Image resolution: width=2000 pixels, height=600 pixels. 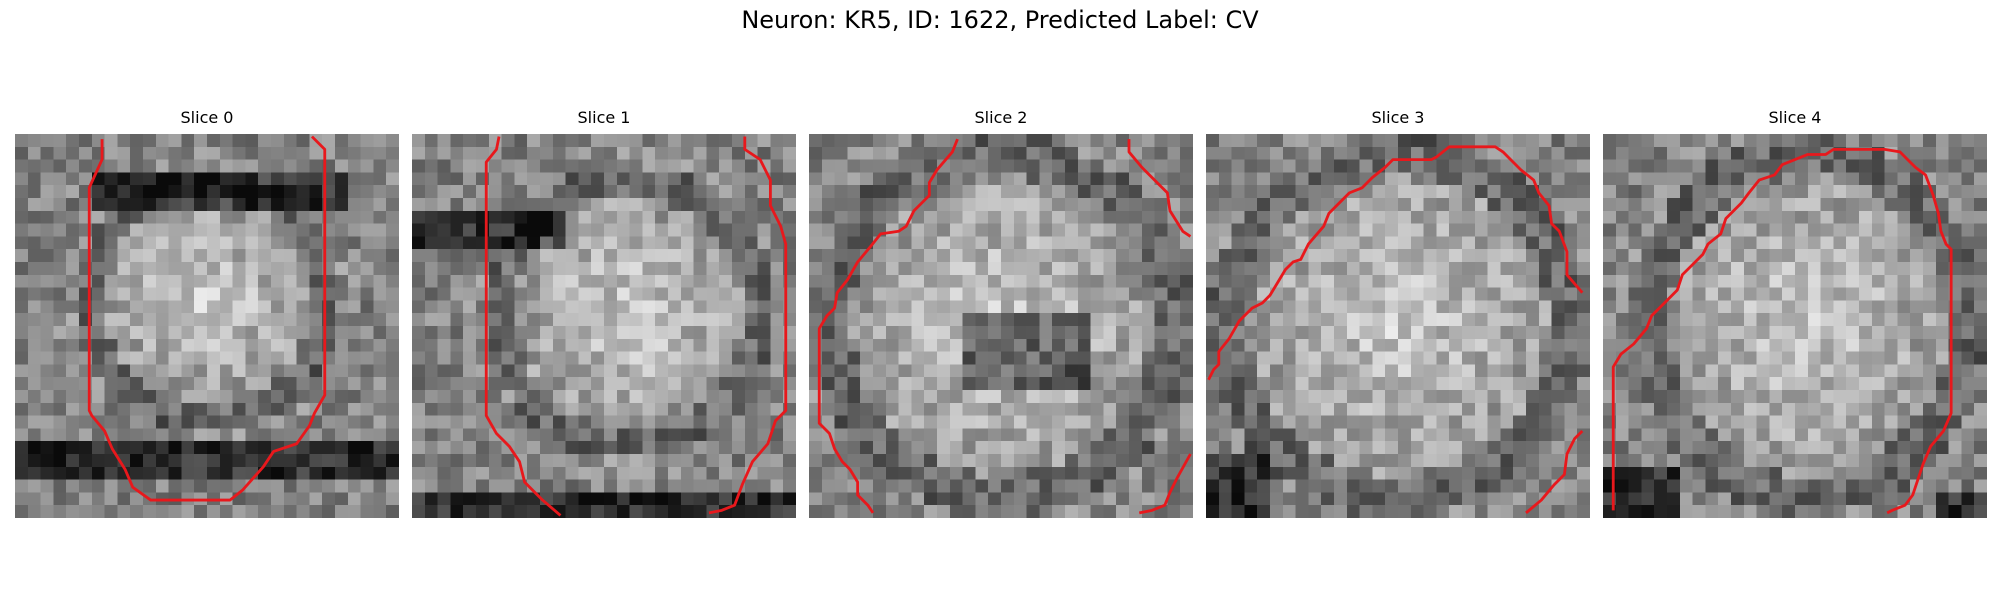 I want to click on segmentation-contour, so click(x=523, y=326).